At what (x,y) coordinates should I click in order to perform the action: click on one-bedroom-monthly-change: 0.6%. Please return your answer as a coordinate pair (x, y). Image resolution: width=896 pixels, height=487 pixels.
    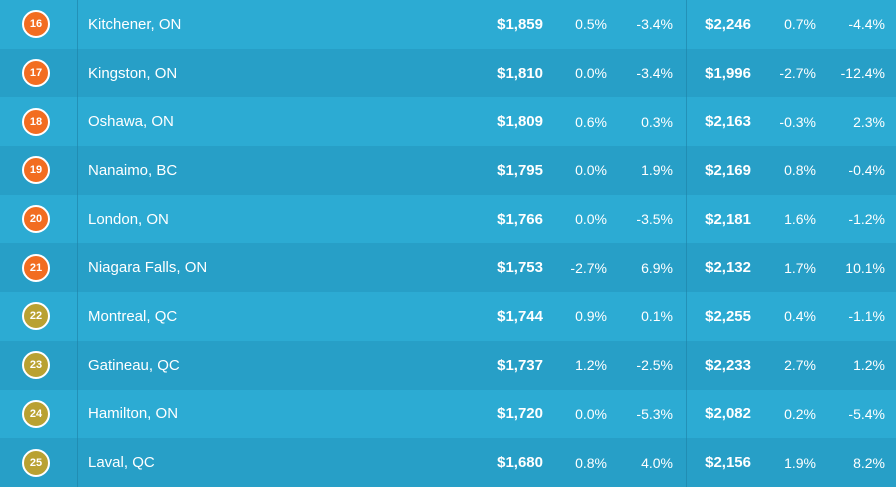
    Looking at the image, I should click on (591, 121).